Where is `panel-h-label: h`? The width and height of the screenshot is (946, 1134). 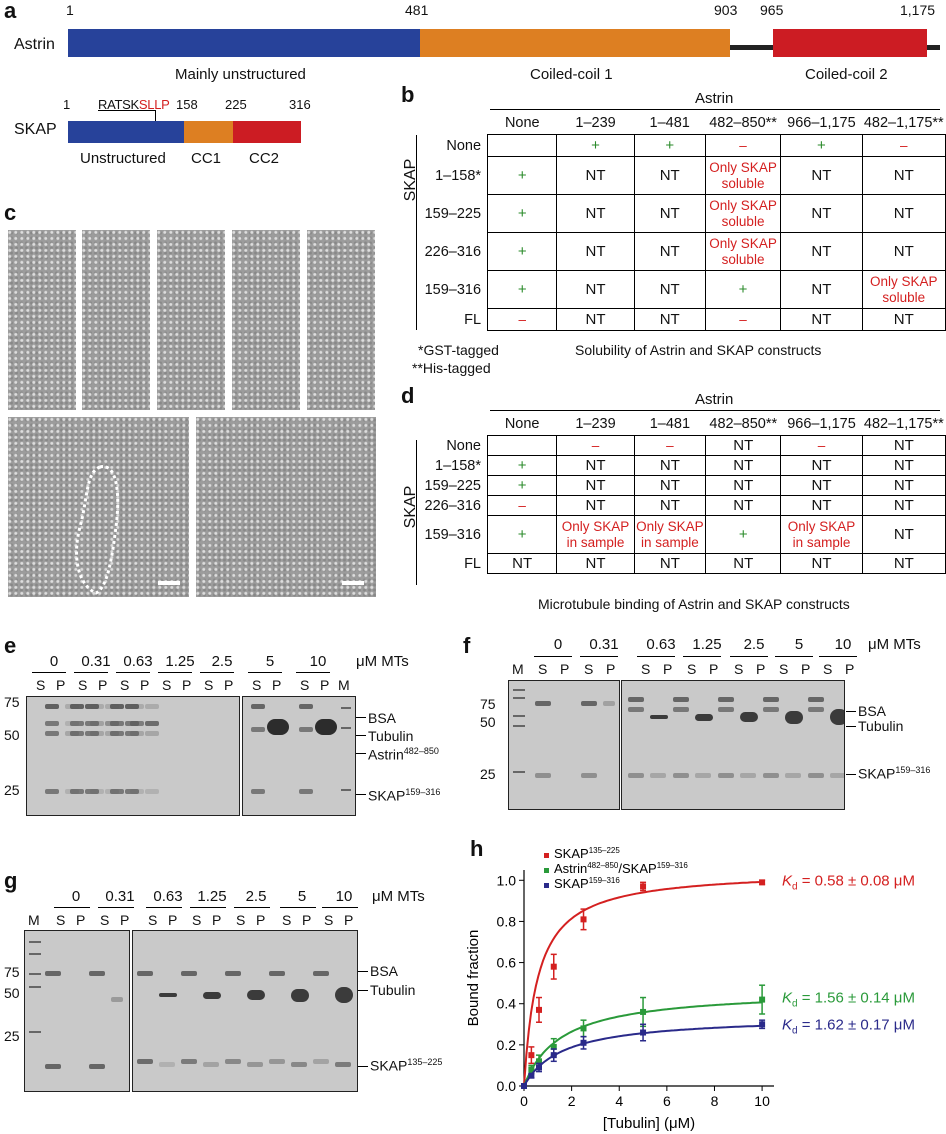
panel-h-label: h is located at coordinates (477, 848).